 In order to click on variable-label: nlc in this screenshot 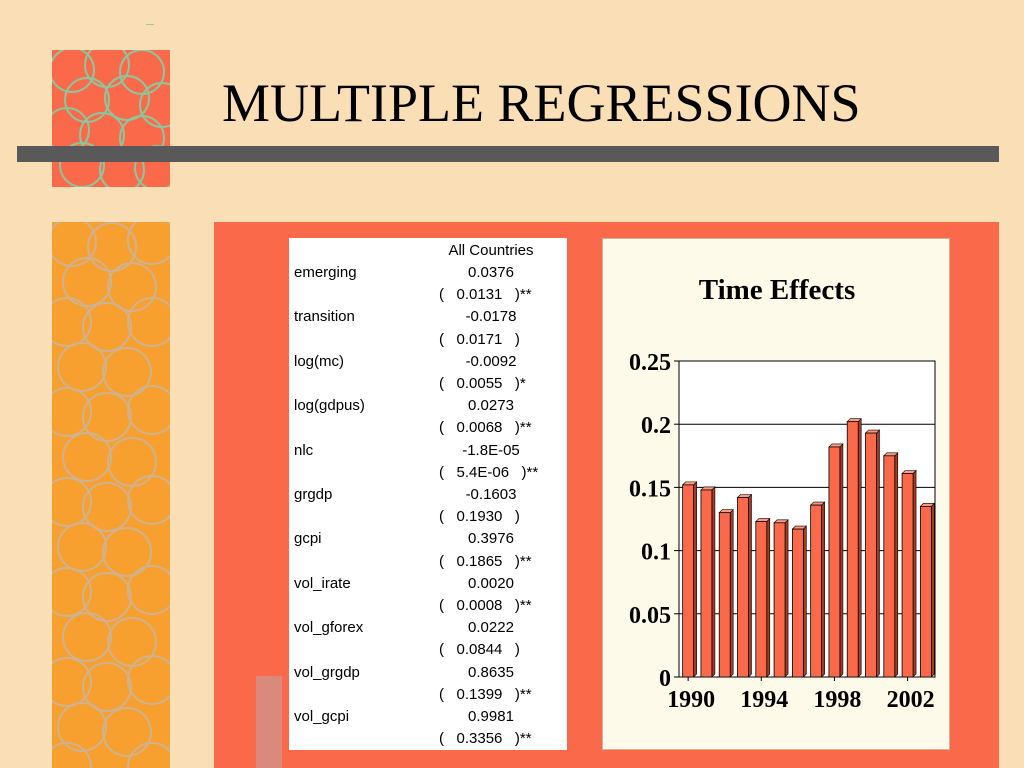, I will do `click(304, 450)`.